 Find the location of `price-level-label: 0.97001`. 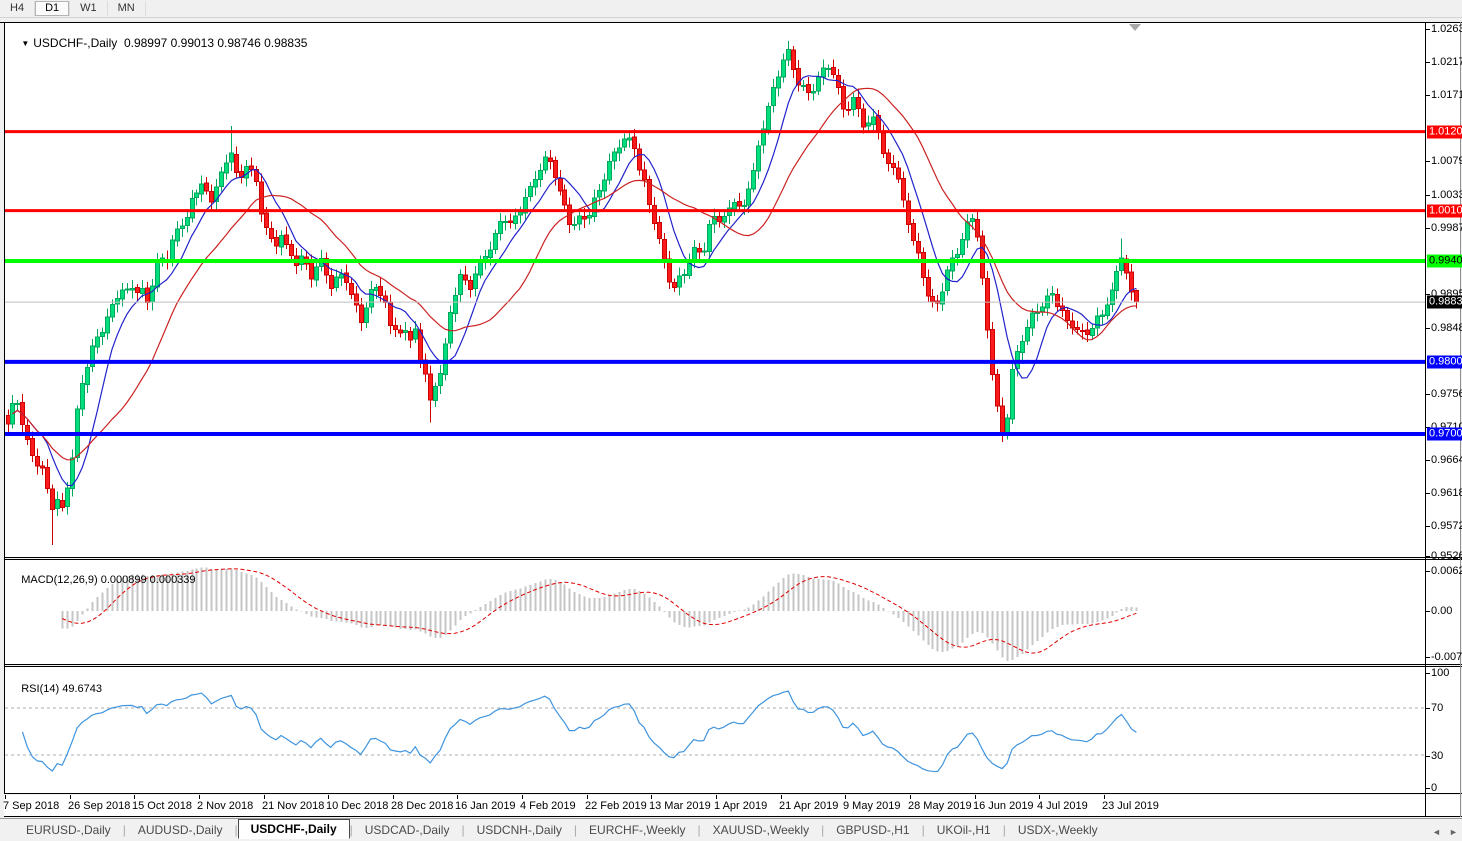

price-level-label: 0.97001 is located at coordinates (1444, 434).